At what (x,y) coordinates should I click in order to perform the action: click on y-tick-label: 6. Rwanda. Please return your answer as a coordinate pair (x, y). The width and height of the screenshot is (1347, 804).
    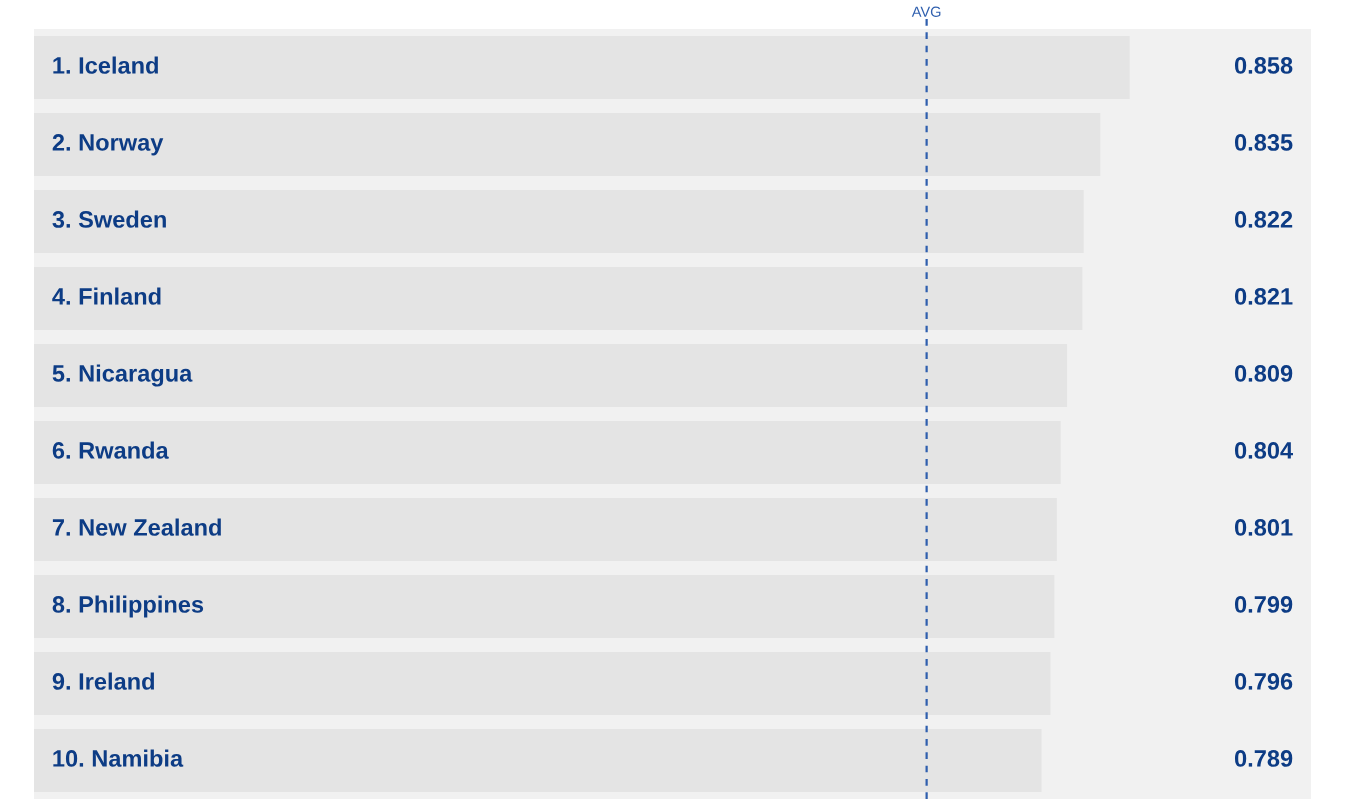
    Looking at the image, I should click on (110, 450).